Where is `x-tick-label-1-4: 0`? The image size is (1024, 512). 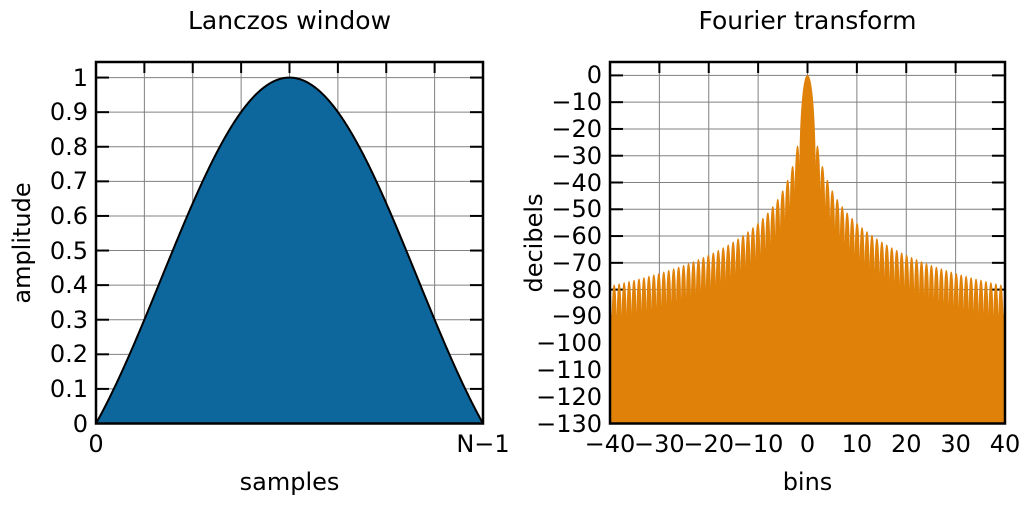
x-tick-label-1-4: 0 is located at coordinates (807, 444).